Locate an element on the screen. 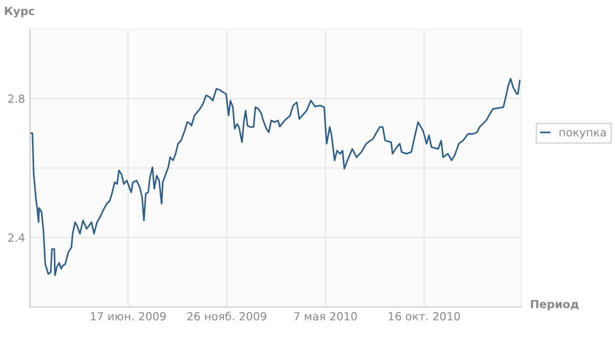 The height and width of the screenshot is (340, 615). y-tick-label: 2.8 is located at coordinates (16, 98).